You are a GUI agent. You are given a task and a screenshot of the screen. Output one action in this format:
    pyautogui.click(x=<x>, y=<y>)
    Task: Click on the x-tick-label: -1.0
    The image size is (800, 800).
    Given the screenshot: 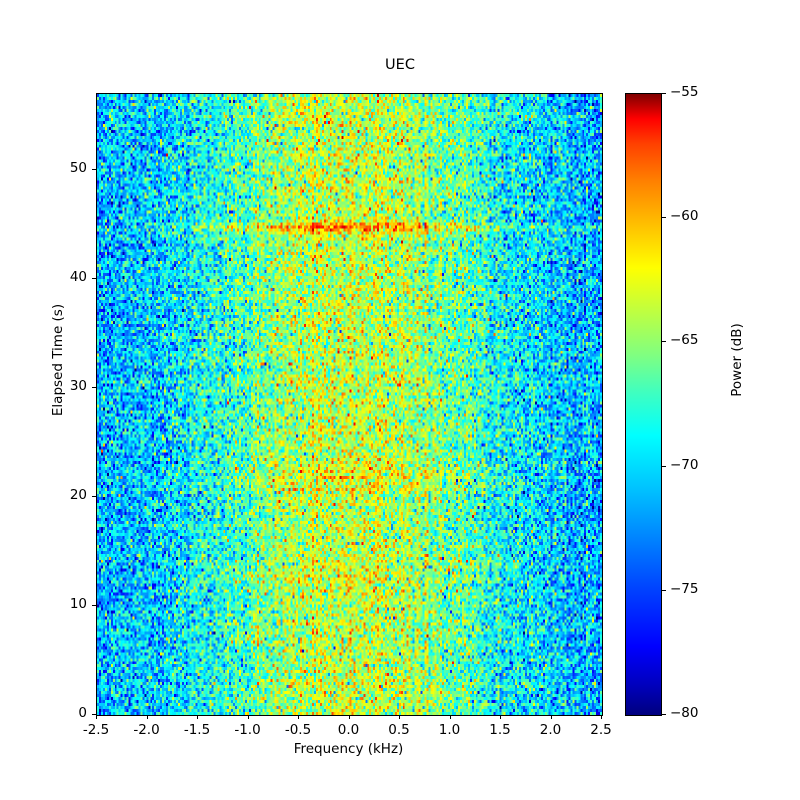 What is the action you would take?
    pyautogui.click(x=247, y=730)
    